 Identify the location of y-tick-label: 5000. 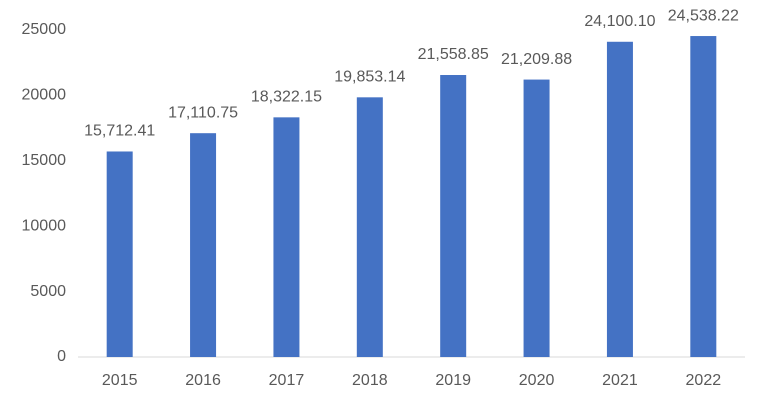
(48, 291).